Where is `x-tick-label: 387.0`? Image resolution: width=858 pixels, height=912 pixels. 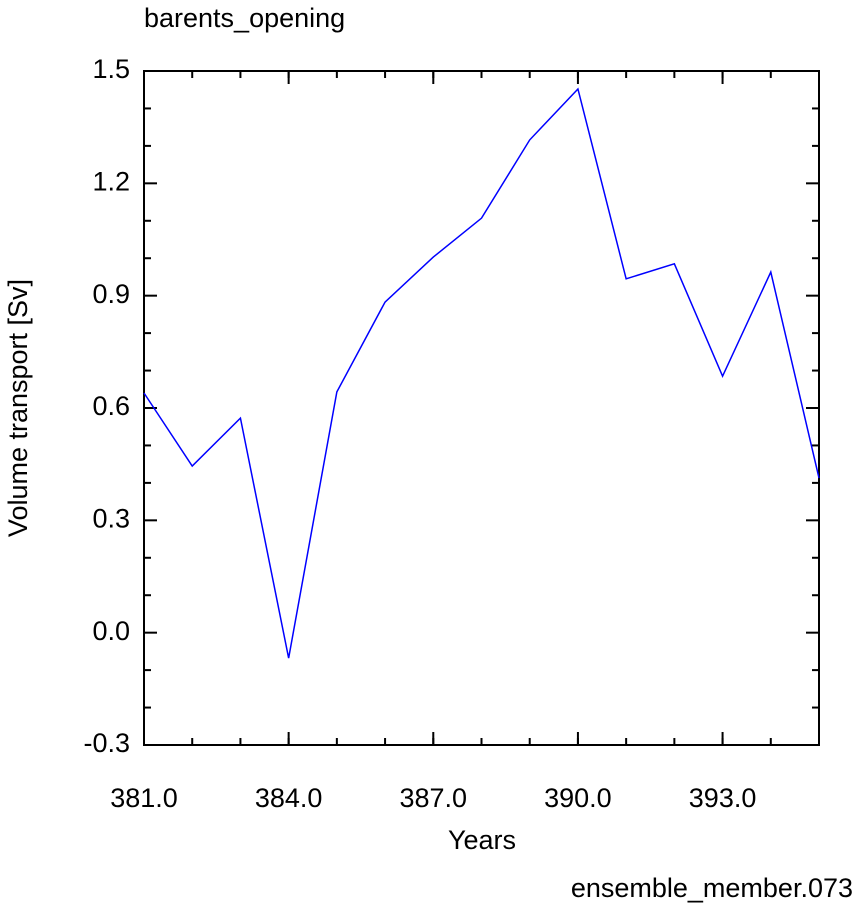 x-tick-label: 387.0 is located at coordinates (433, 798).